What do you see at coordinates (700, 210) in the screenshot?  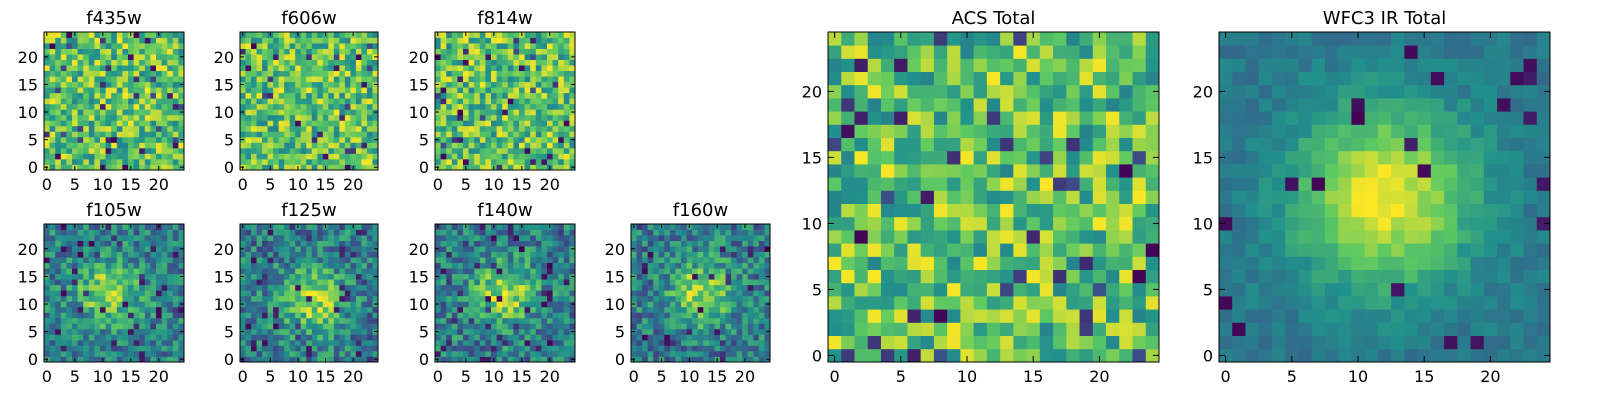 I see `panel-title: f160w` at bounding box center [700, 210].